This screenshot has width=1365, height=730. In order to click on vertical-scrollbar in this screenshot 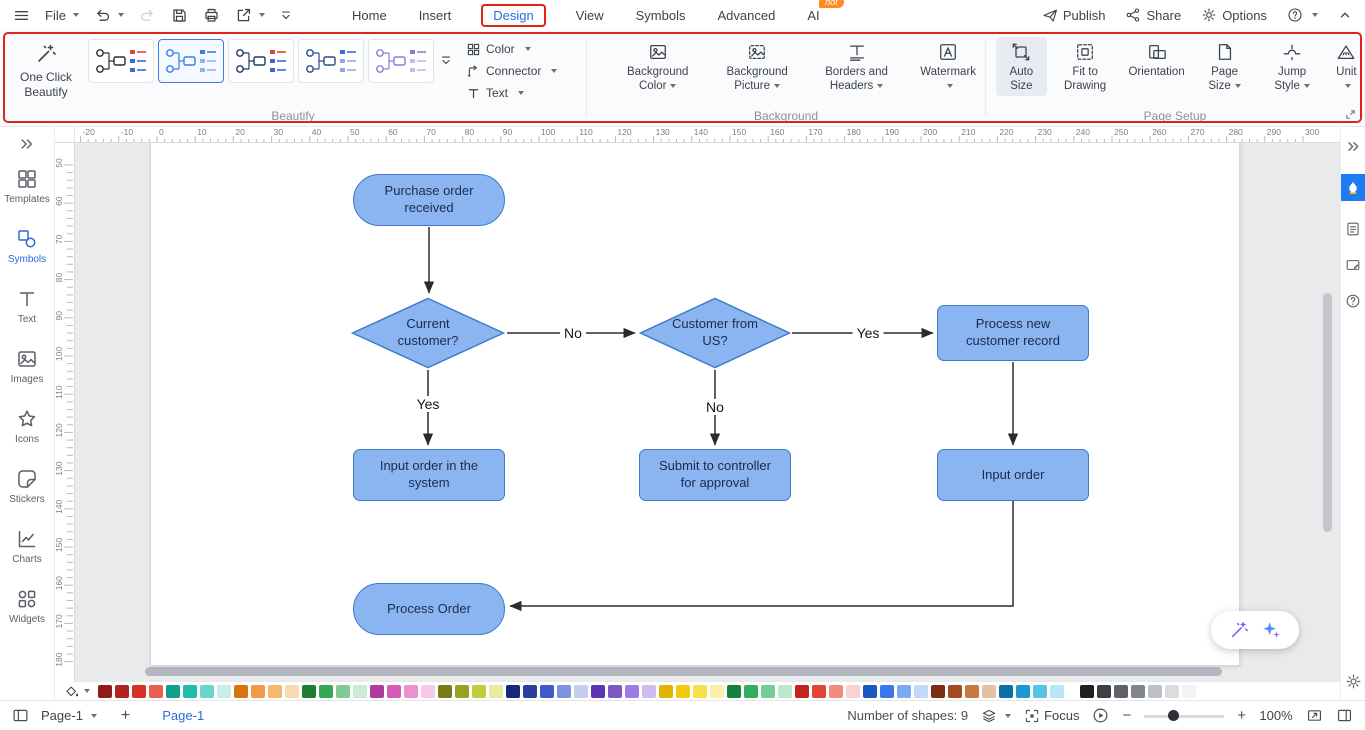, I will do `click(1327, 412)`.